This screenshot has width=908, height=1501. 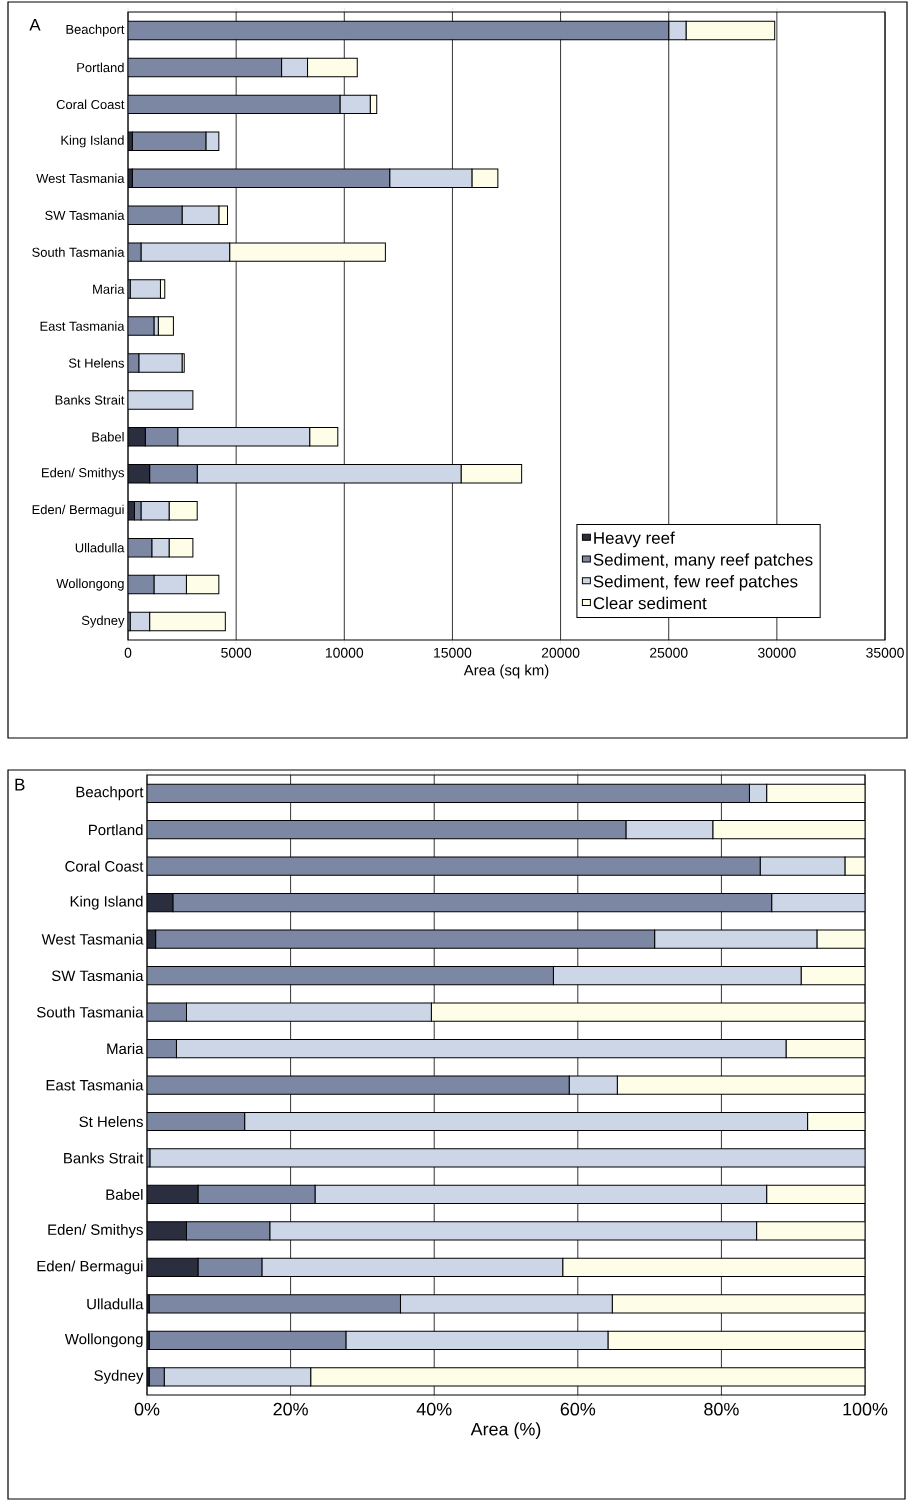 What do you see at coordinates (885, 652) in the screenshot?
I see `x-tick-label: 35000` at bounding box center [885, 652].